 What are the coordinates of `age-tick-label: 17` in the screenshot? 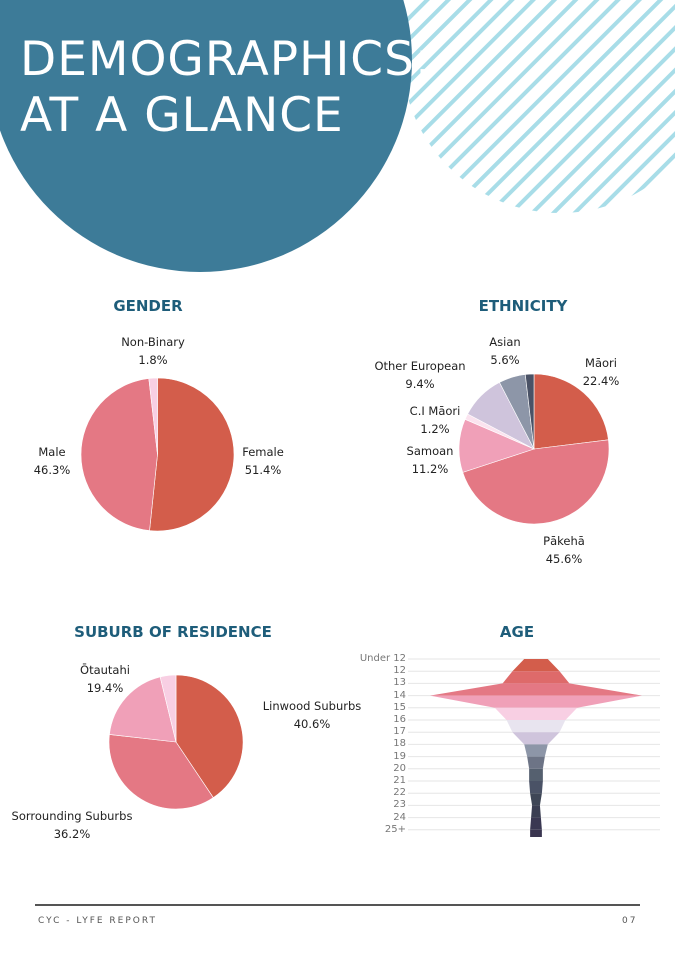 It's located at (399, 732).